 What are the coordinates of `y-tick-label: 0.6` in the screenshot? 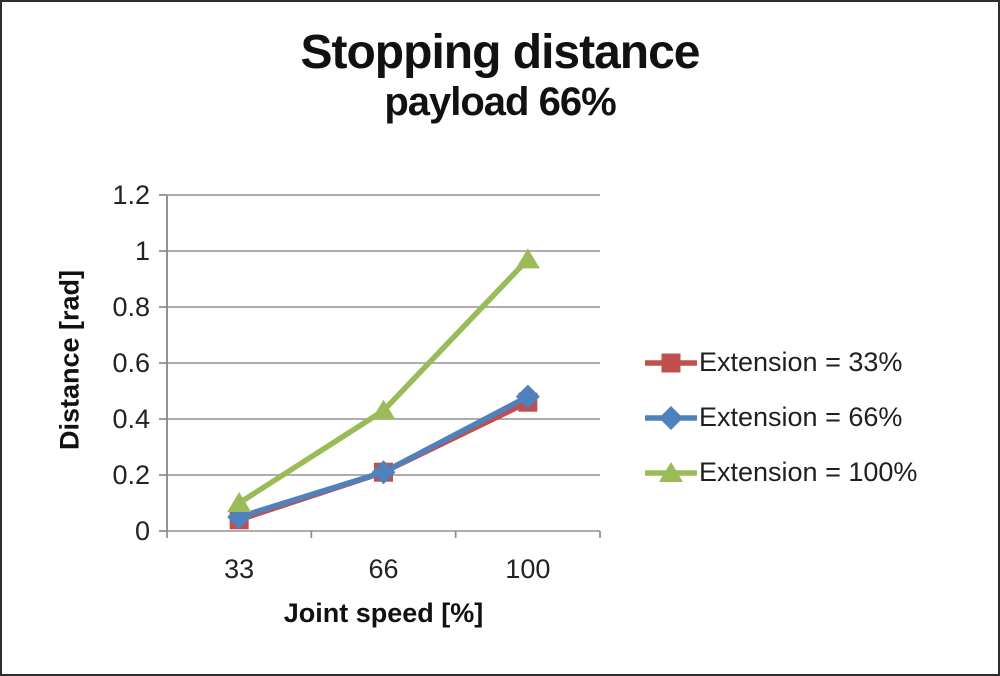 It's located at (131, 363).